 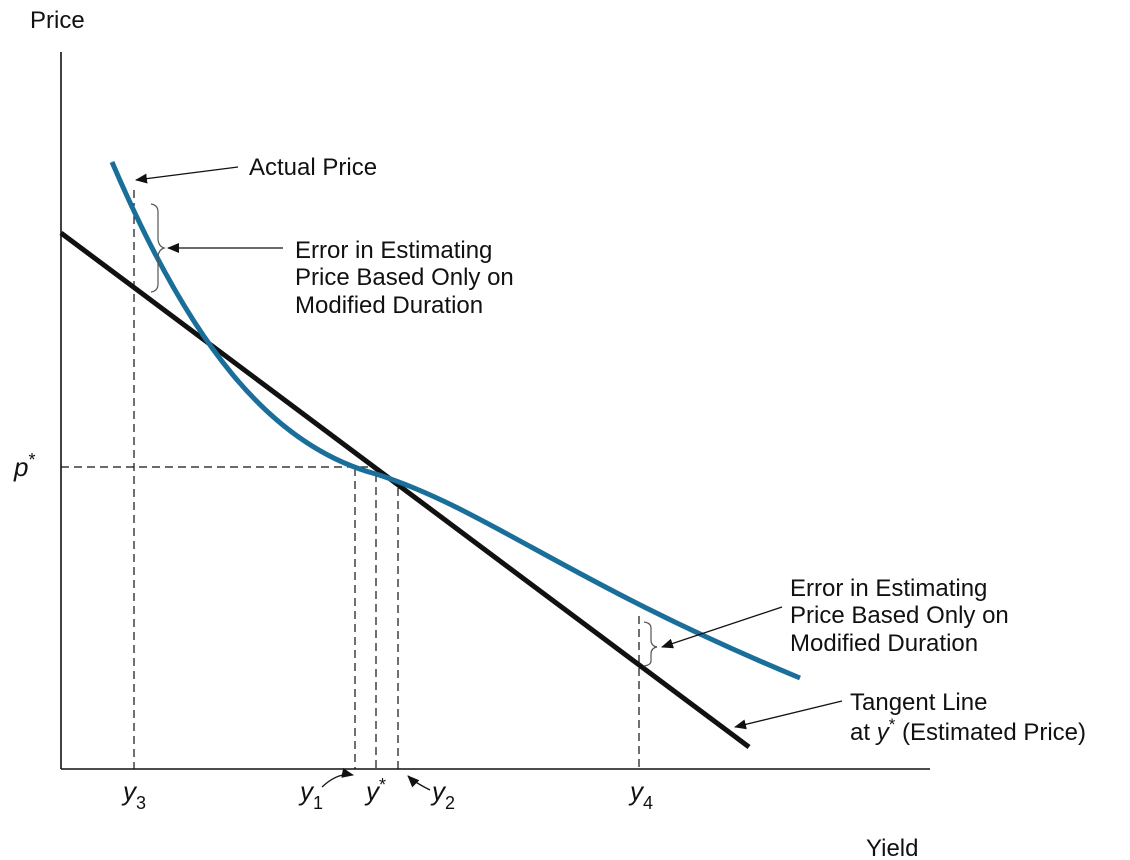 What do you see at coordinates (158, 248) in the screenshot?
I see `upper-error-brace` at bounding box center [158, 248].